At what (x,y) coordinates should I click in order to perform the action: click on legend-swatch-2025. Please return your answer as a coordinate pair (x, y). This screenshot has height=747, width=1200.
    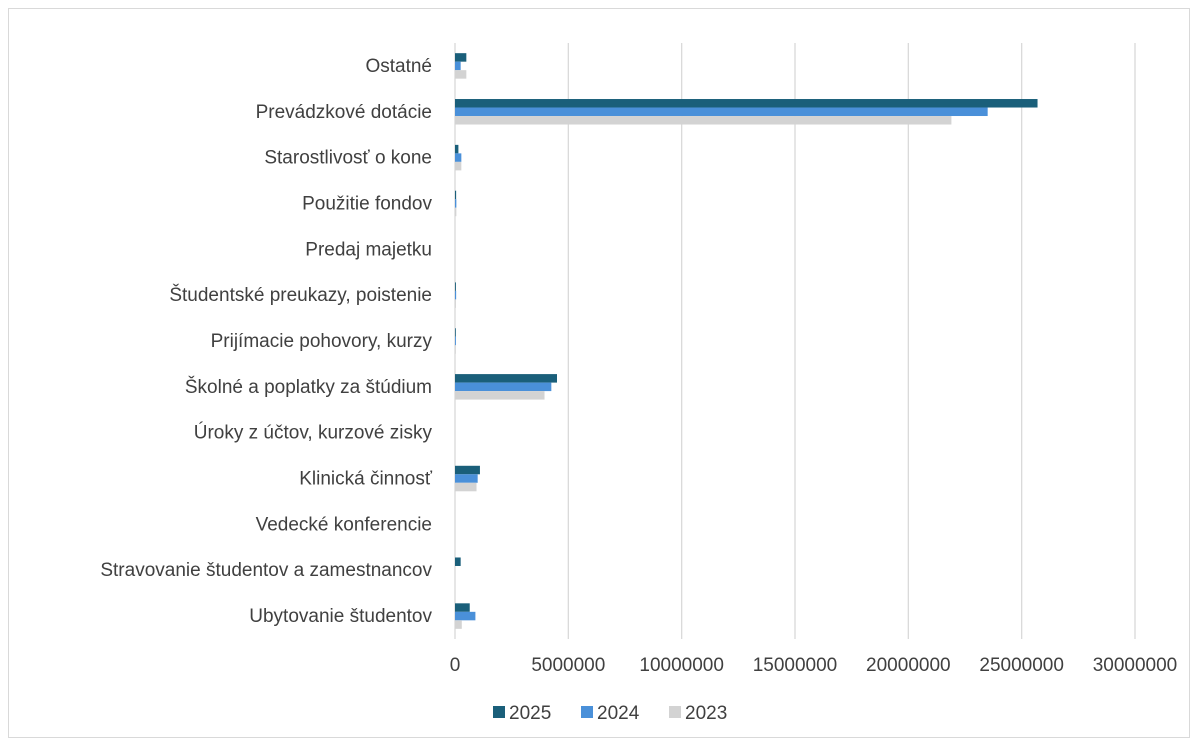
    Looking at the image, I should click on (499, 712).